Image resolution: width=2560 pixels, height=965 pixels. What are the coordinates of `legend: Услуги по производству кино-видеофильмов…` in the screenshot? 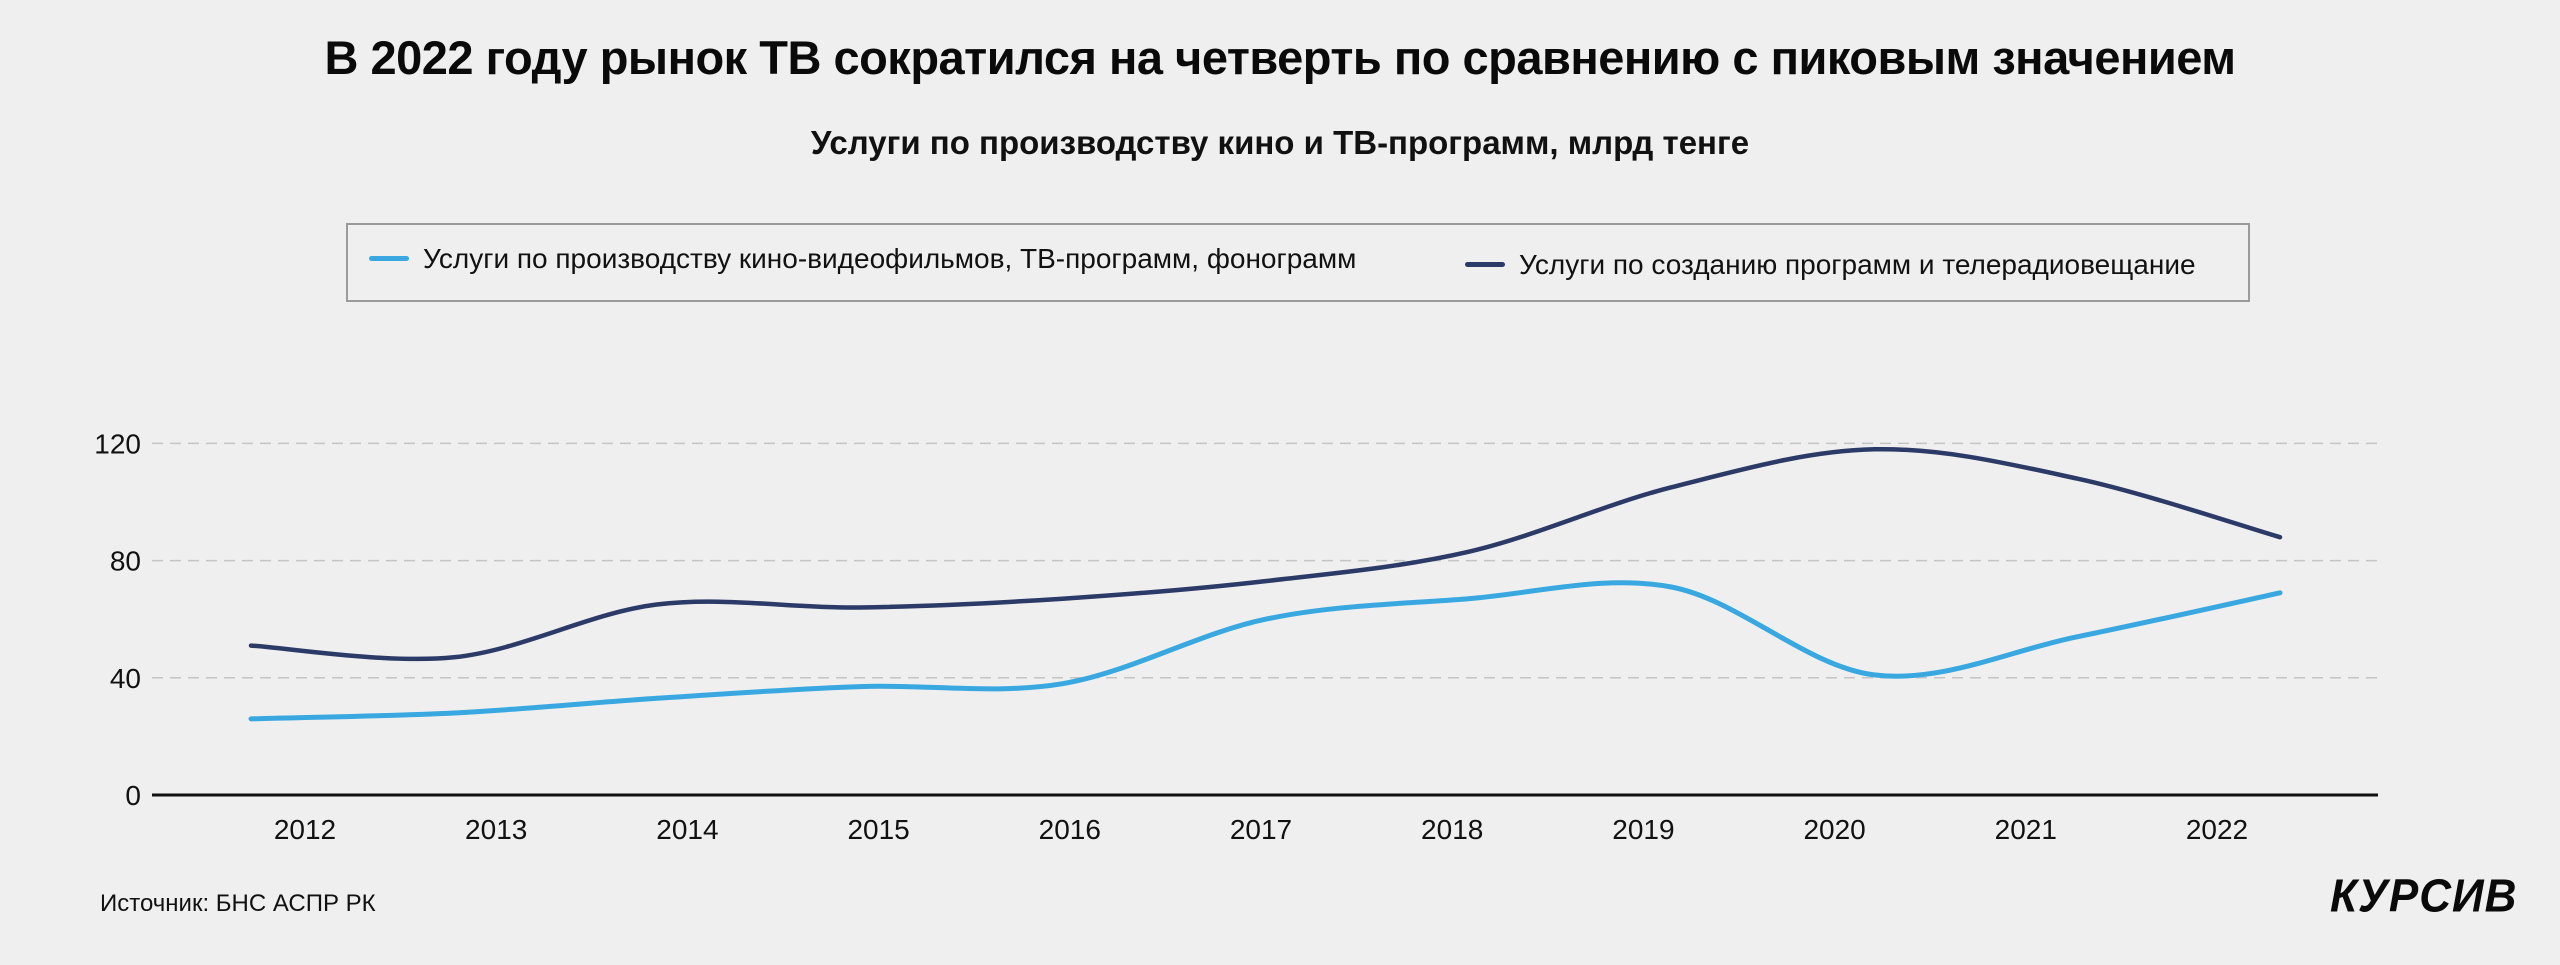 It's located at (1298, 262).